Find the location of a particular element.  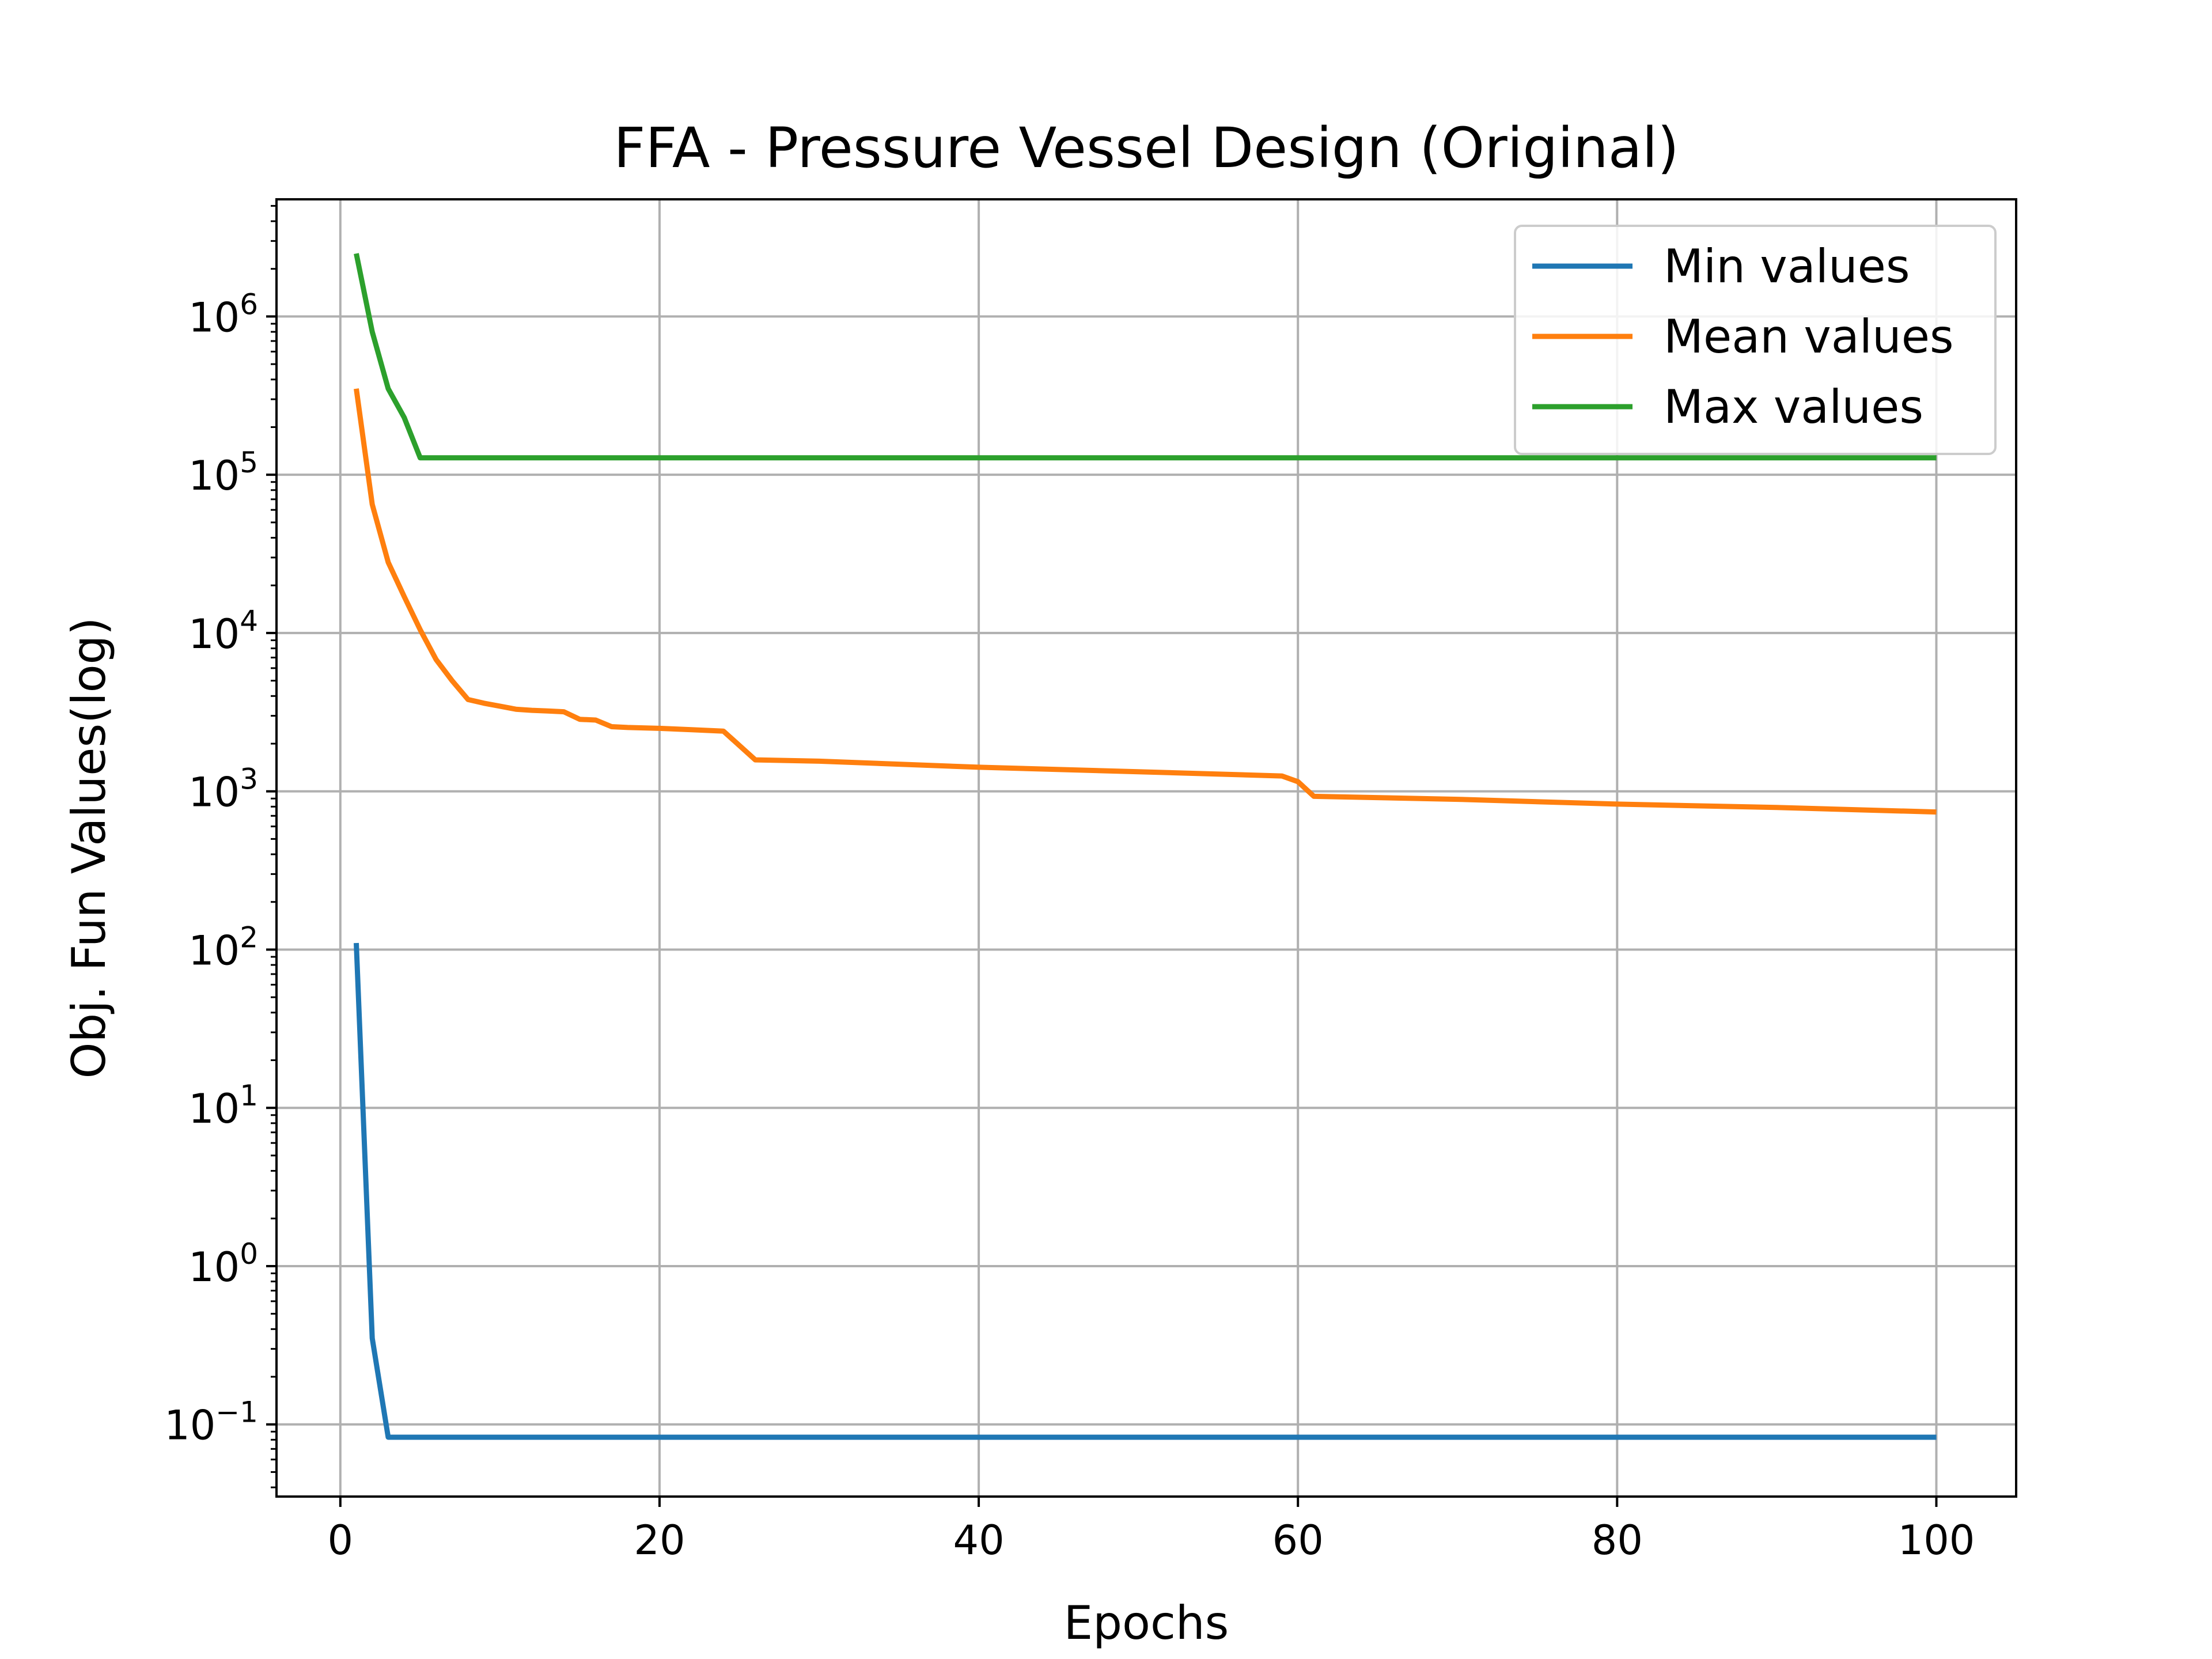

x-tick-label: 20 is located at coordinates (659, 1540).